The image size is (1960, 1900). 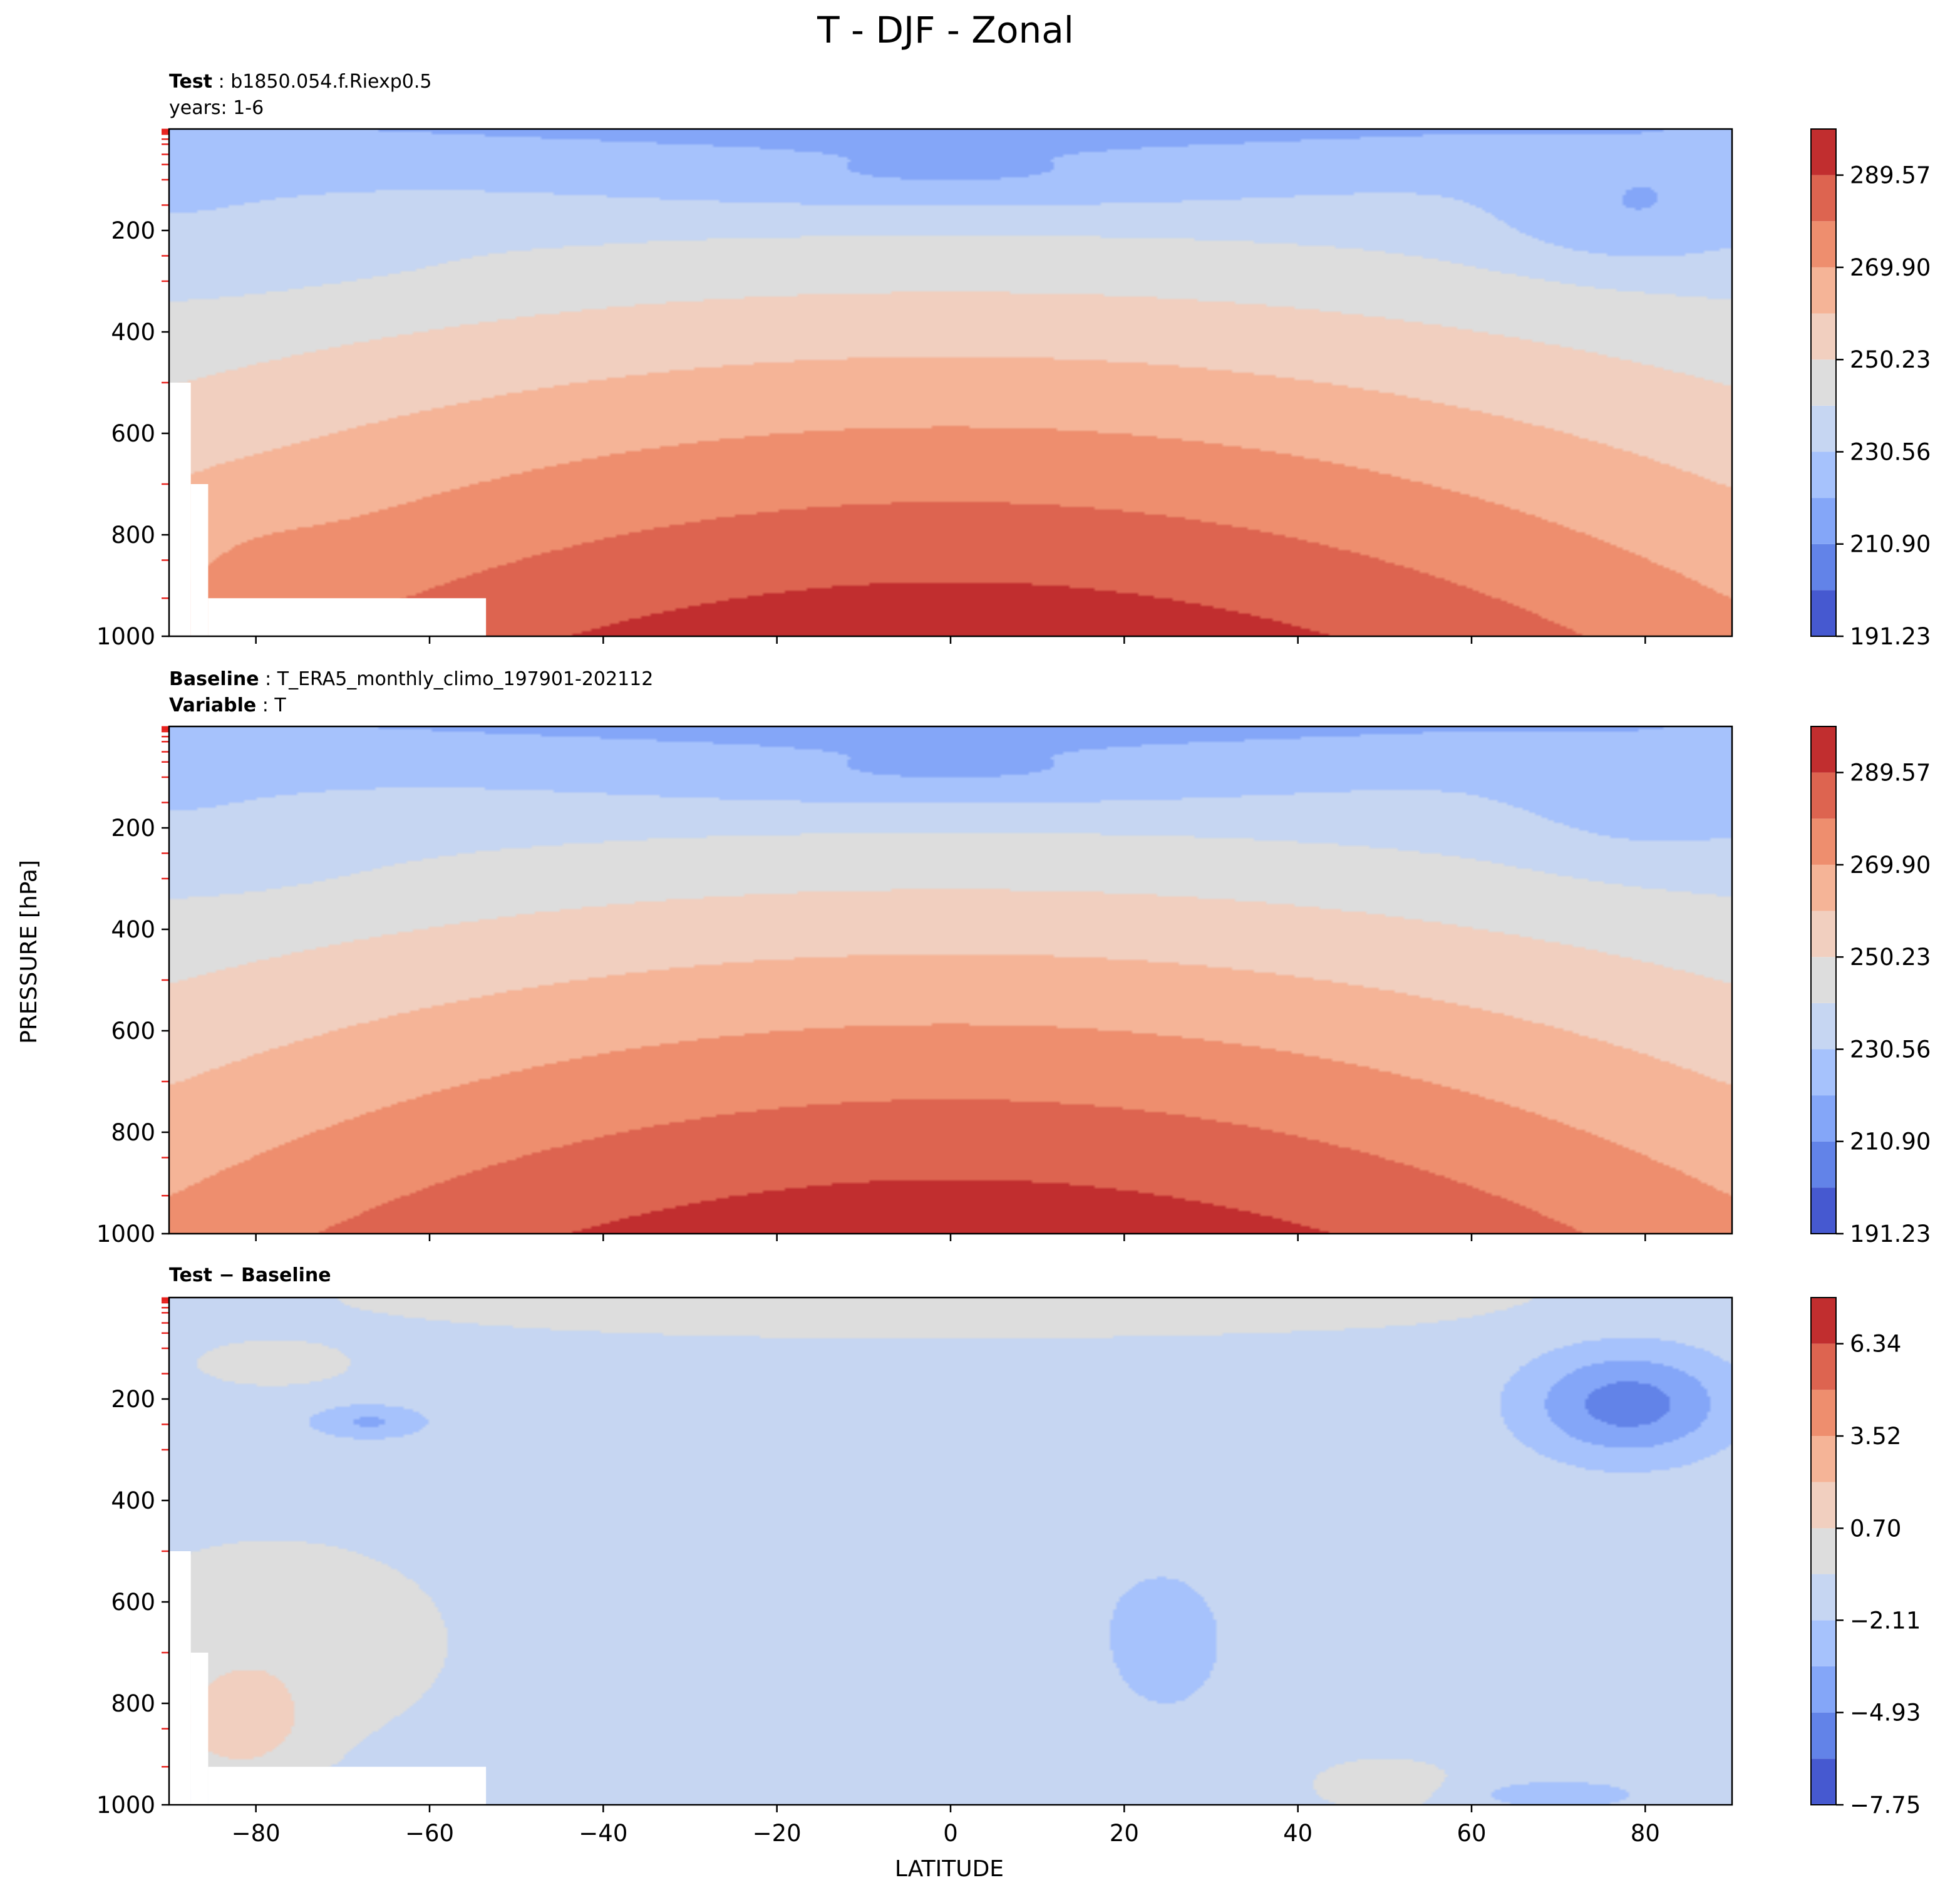 What do you see at coordinates (212, 705) in the screenshot?
I see `header-key: Variable` at bounding box center [212, 705].